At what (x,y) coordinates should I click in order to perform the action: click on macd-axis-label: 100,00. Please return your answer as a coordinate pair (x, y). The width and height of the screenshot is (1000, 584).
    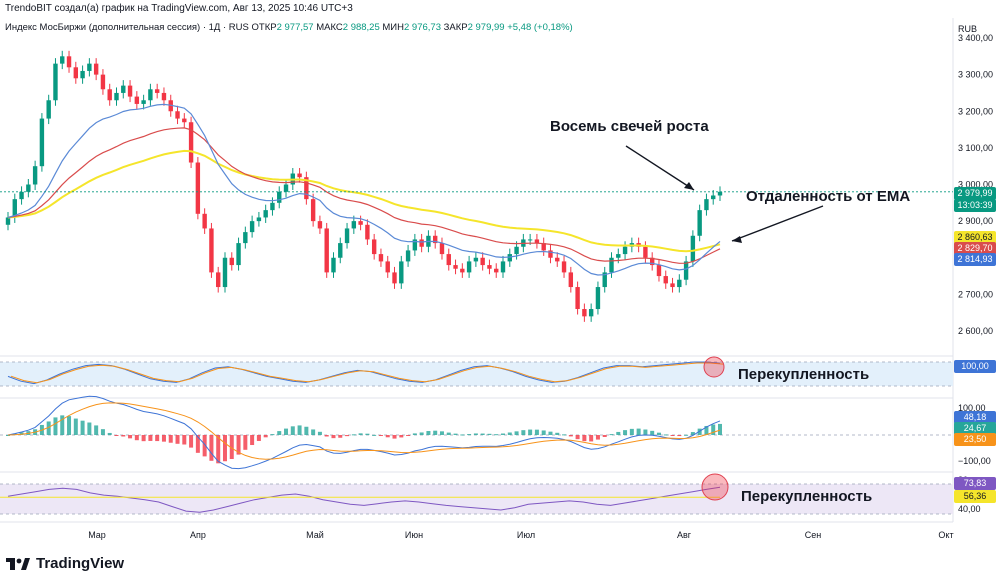
    Looking at the image, I should click on (972, 408).